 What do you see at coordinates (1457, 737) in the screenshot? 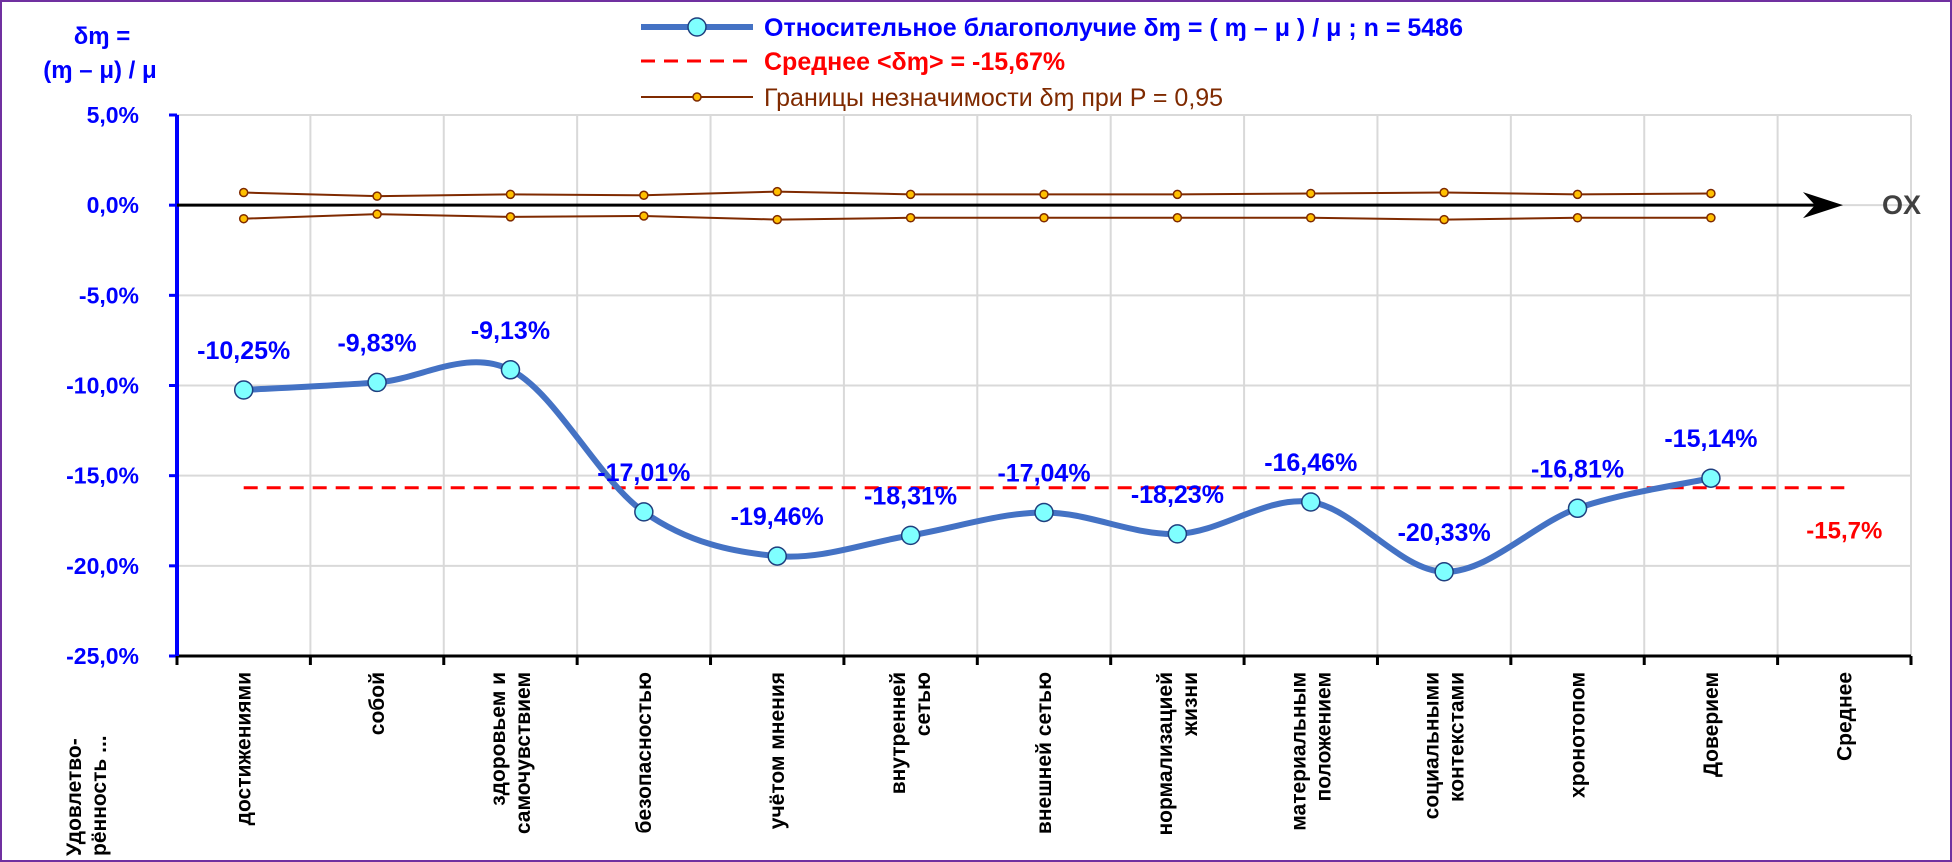
I see `x-tick-label-line: контекстами` at bounding box center [1457, 737].